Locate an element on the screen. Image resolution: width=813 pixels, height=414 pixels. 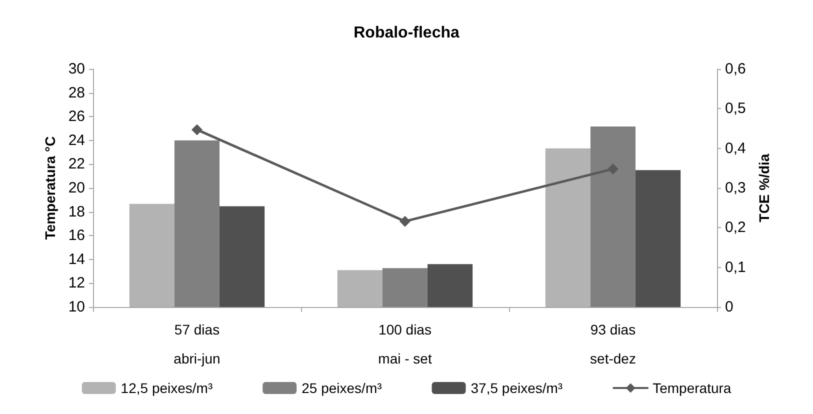
legend-label: 37,5 peixes/m³ is located at coordinates (516, 388).